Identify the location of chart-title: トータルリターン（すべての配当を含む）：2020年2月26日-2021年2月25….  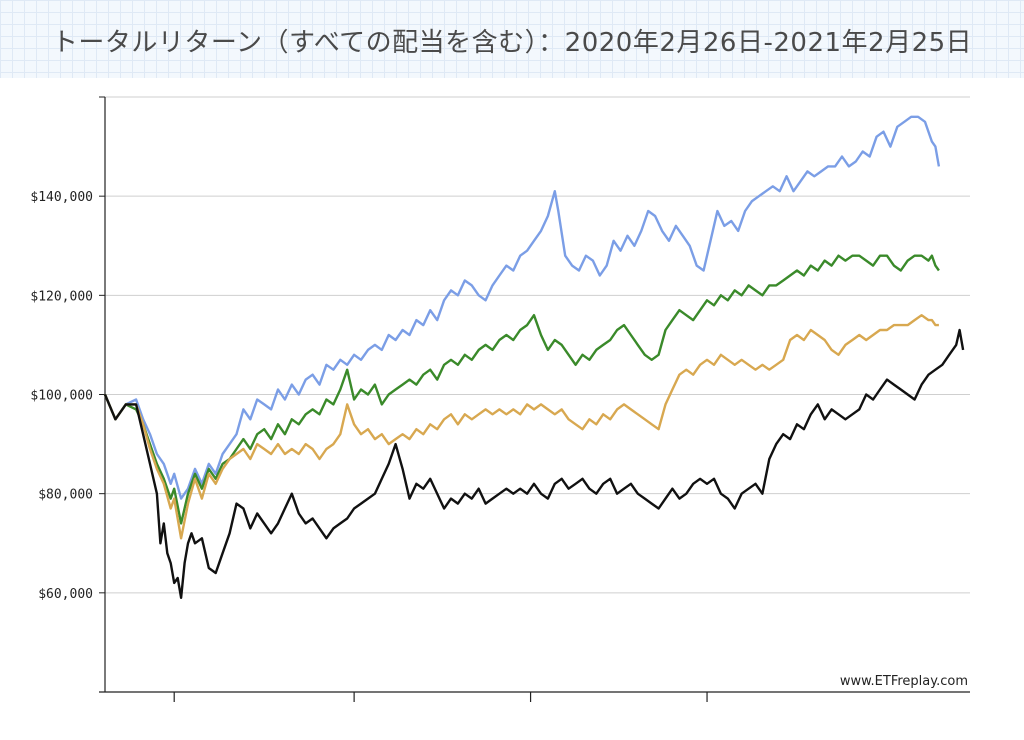
(512, 43).